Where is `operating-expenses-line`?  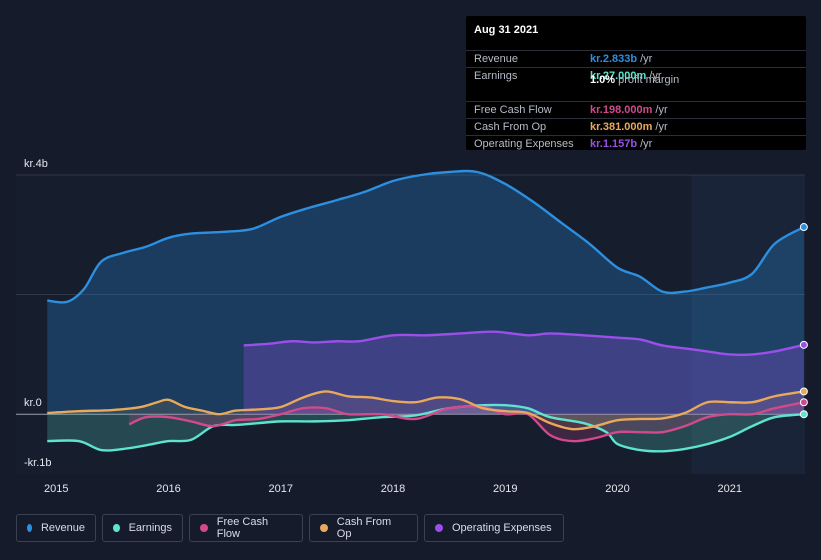
operating-expenses-line is located at coordinates (524, 343).